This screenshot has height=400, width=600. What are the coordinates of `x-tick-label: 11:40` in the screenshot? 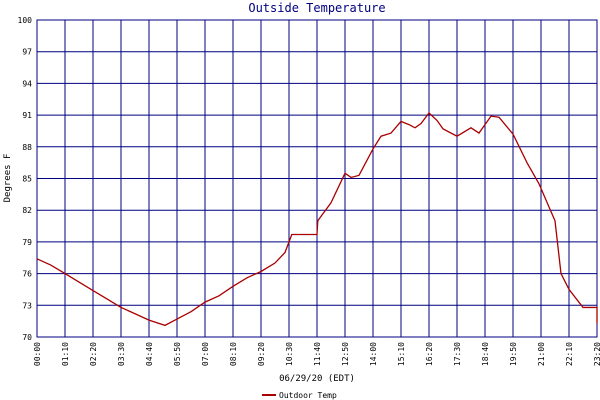 It's located at (317, 354).